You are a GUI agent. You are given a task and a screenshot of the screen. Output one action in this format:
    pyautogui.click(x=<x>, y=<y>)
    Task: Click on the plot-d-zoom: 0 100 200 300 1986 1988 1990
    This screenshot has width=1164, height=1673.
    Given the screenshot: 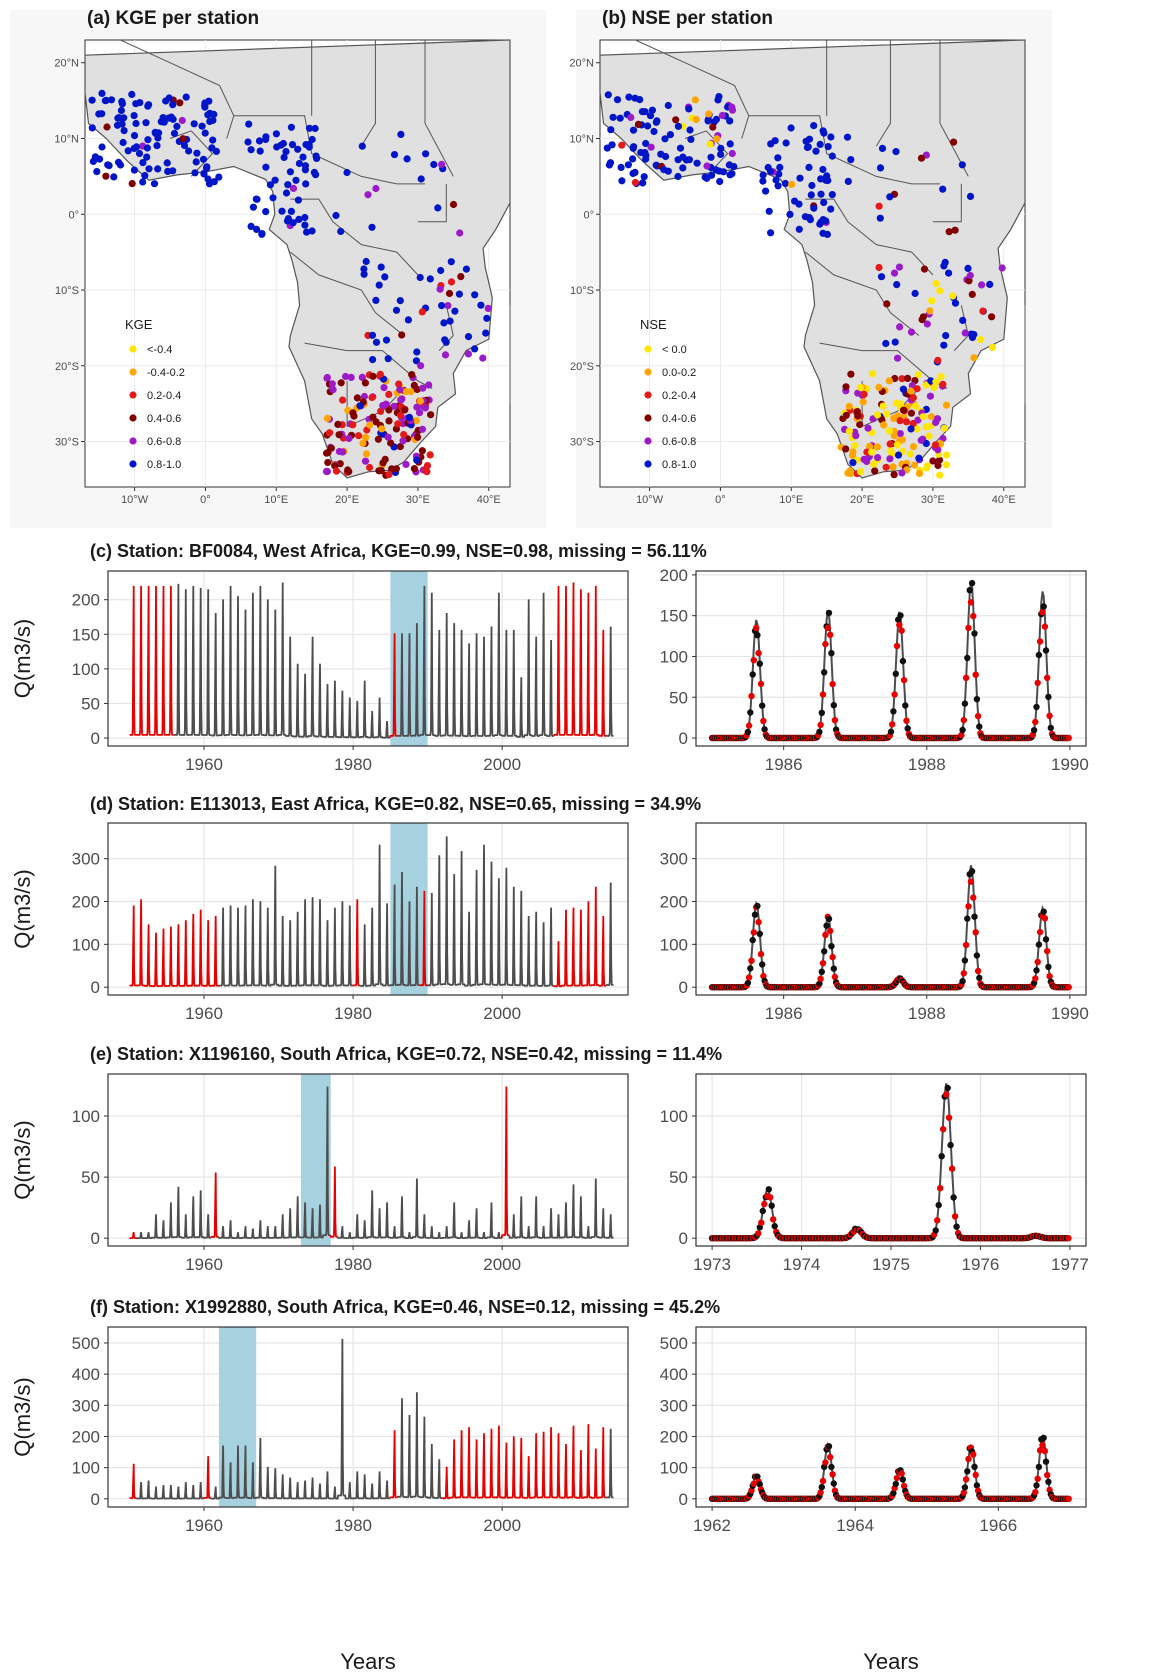 What is the action you would take?
    pyautogui.click(x=874, y=922)
    